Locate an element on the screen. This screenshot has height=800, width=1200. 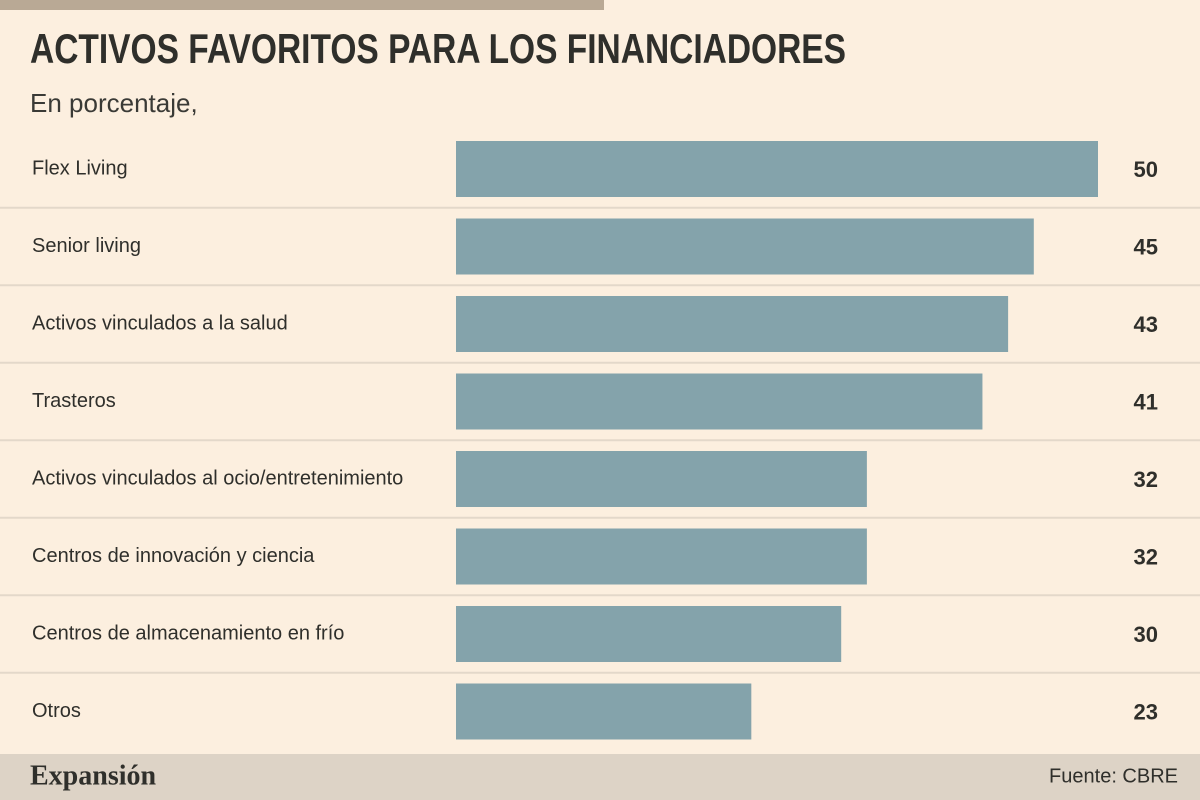
brand: Expansión is located at coordinates (93, 775).